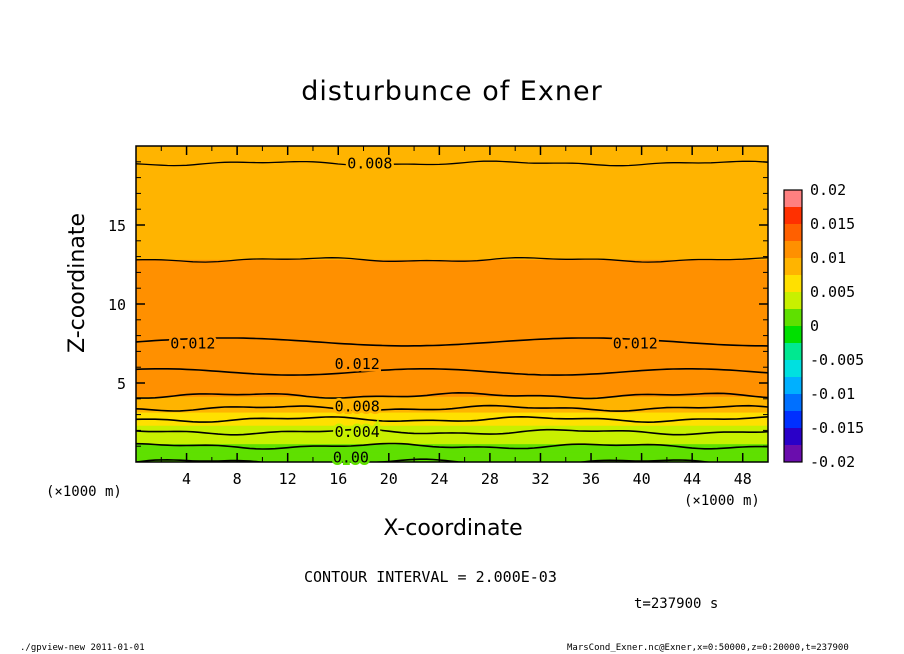  What do you see at coordinates (837, 360) in the screenshot?
I see `colorbar-tick-label: -0.005` at bounding box center [837, 360].